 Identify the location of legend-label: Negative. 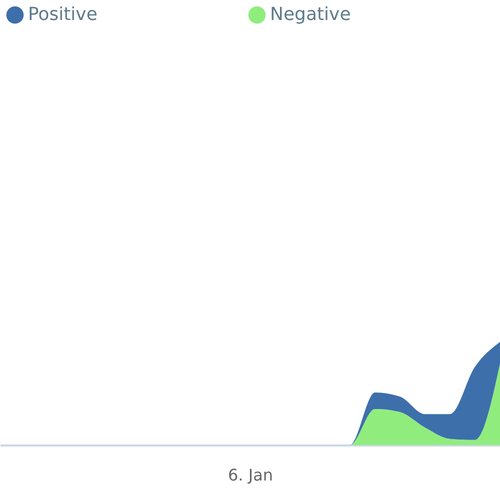
(310, 14).